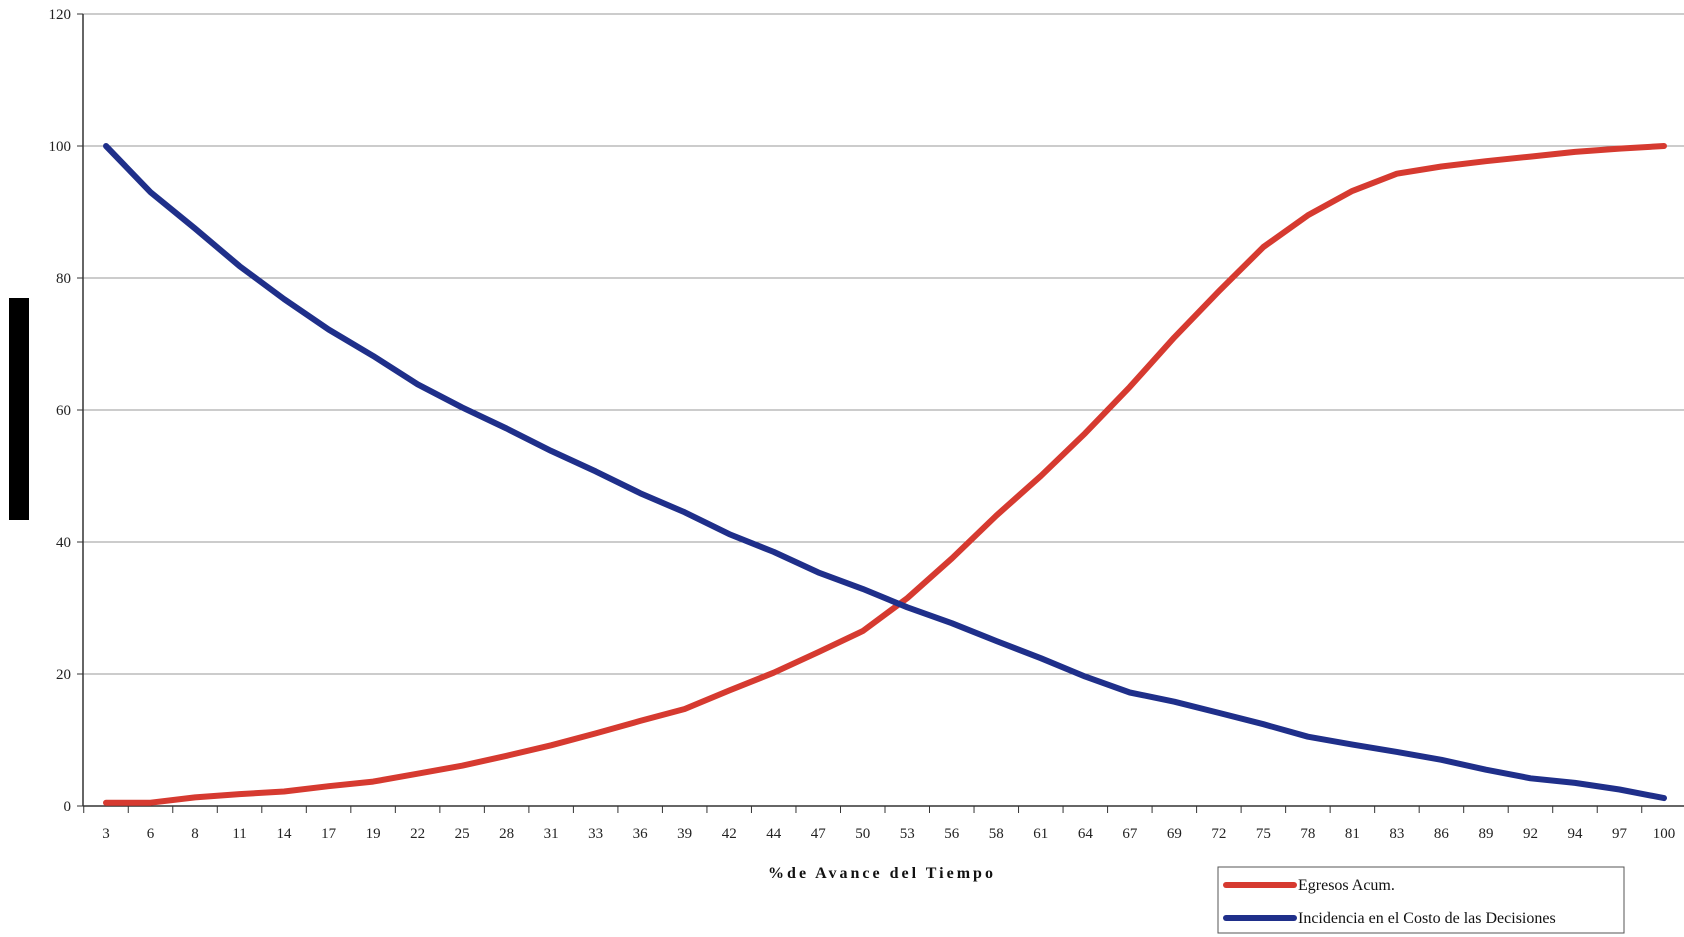 This screenshot has width=1684, height=937. What do you see at coordinates (1530, 834) in the screenshot?
I see `x-tick-label: 92` at bounding box center [1530, 834].